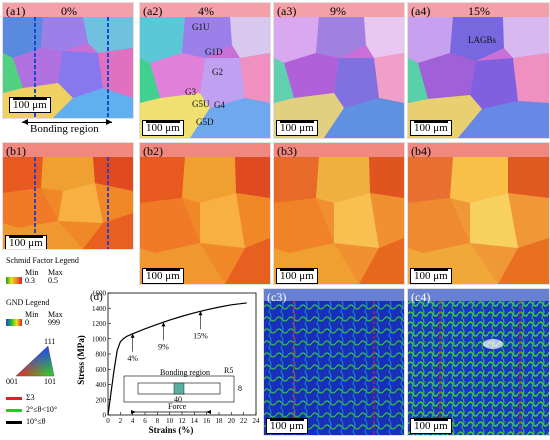  Describe the element at coordinates (217, 72) in the screenshot. I see `grain-label-g2: G2` at that location.